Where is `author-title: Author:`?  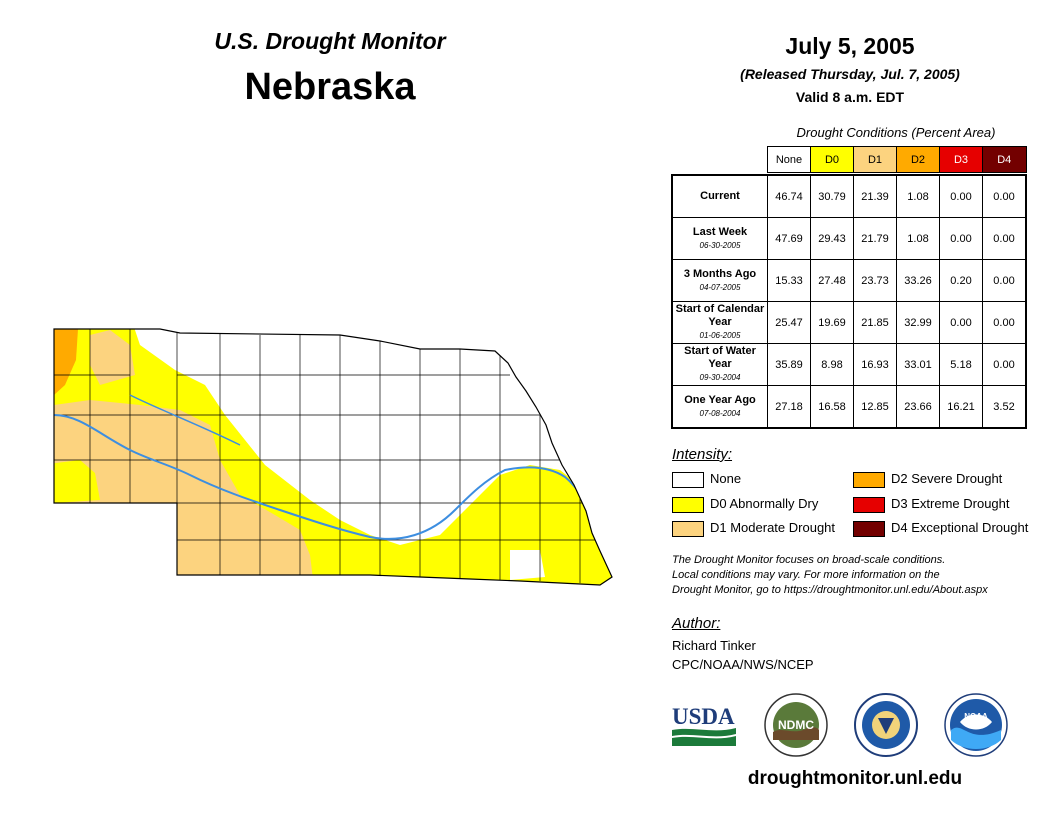
author-title: Author: is located at coordinates (696, 623).